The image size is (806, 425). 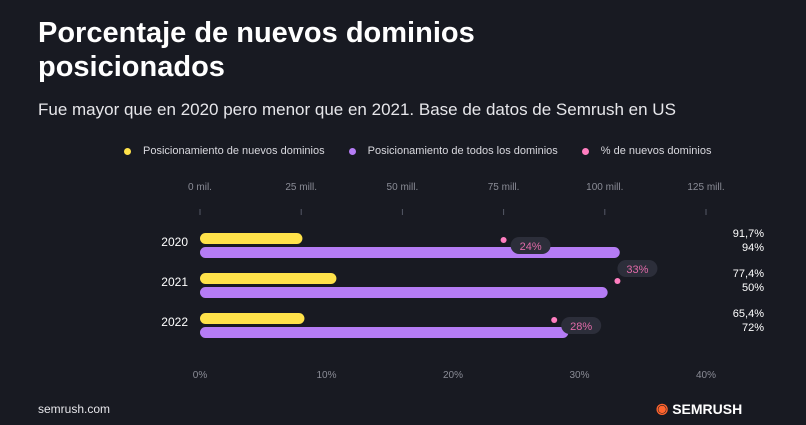 What do you see at coordinates (753, 328) in the screenshot?
I see `right-value: 72%` at bounding box center [753, 328].